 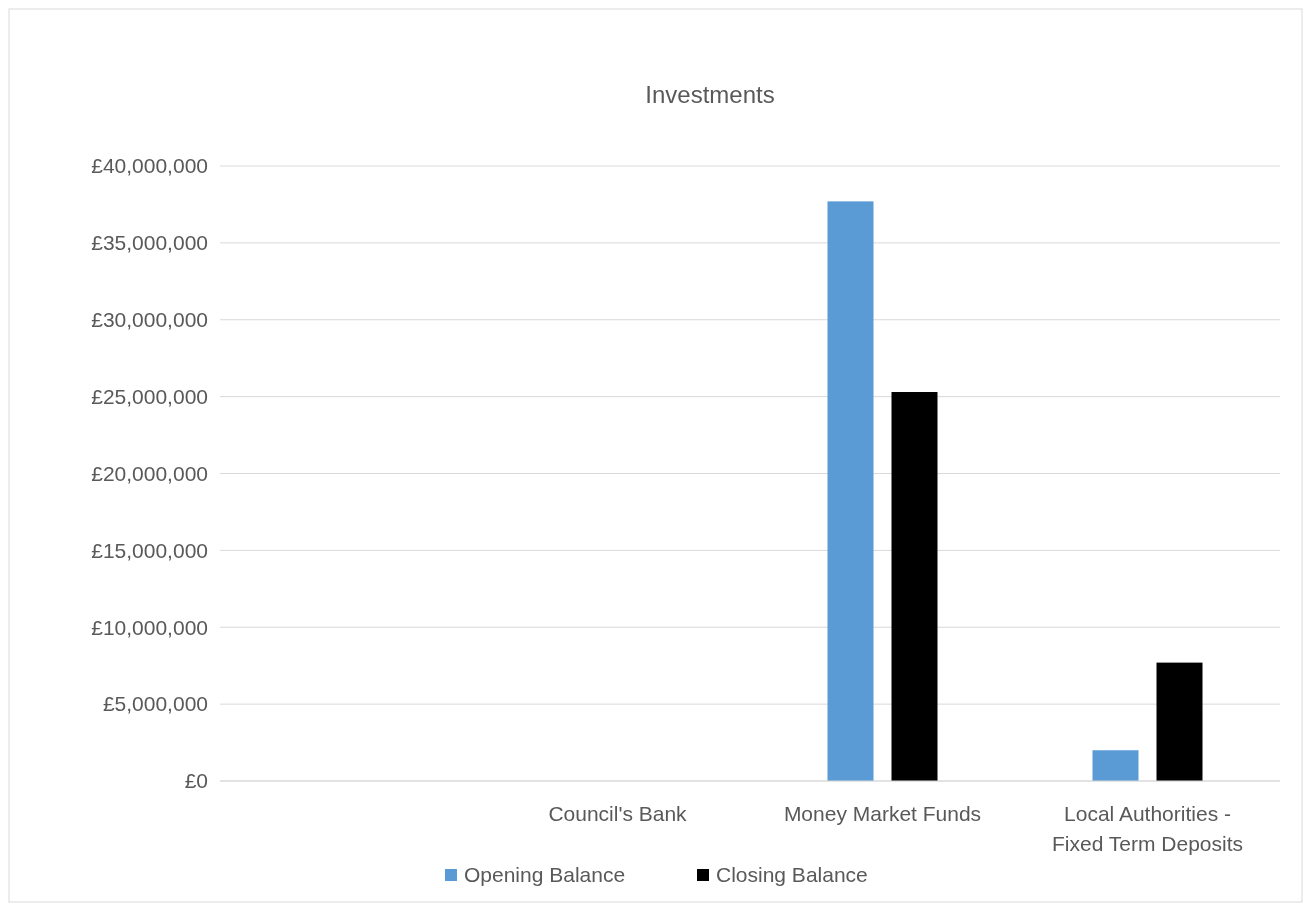 What do you see at coordinates (149, 473) in the screenshot?
I see `y-tick-label: £20,000,000` at bounding box center [149, 473].